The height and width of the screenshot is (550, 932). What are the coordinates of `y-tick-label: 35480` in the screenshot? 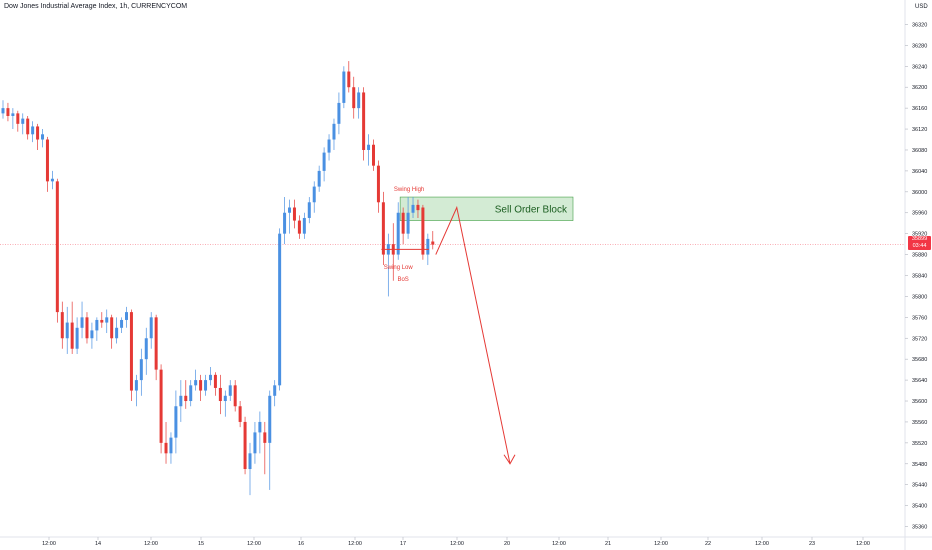 It's located at (919, 465).